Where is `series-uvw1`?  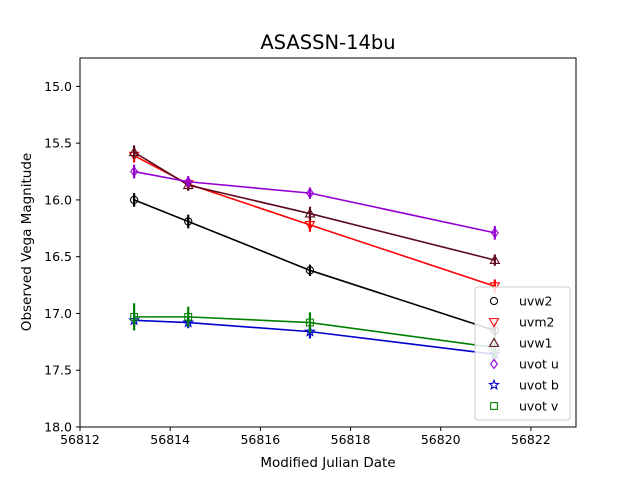 series-uvw1 is located at coordinates (314, 205).